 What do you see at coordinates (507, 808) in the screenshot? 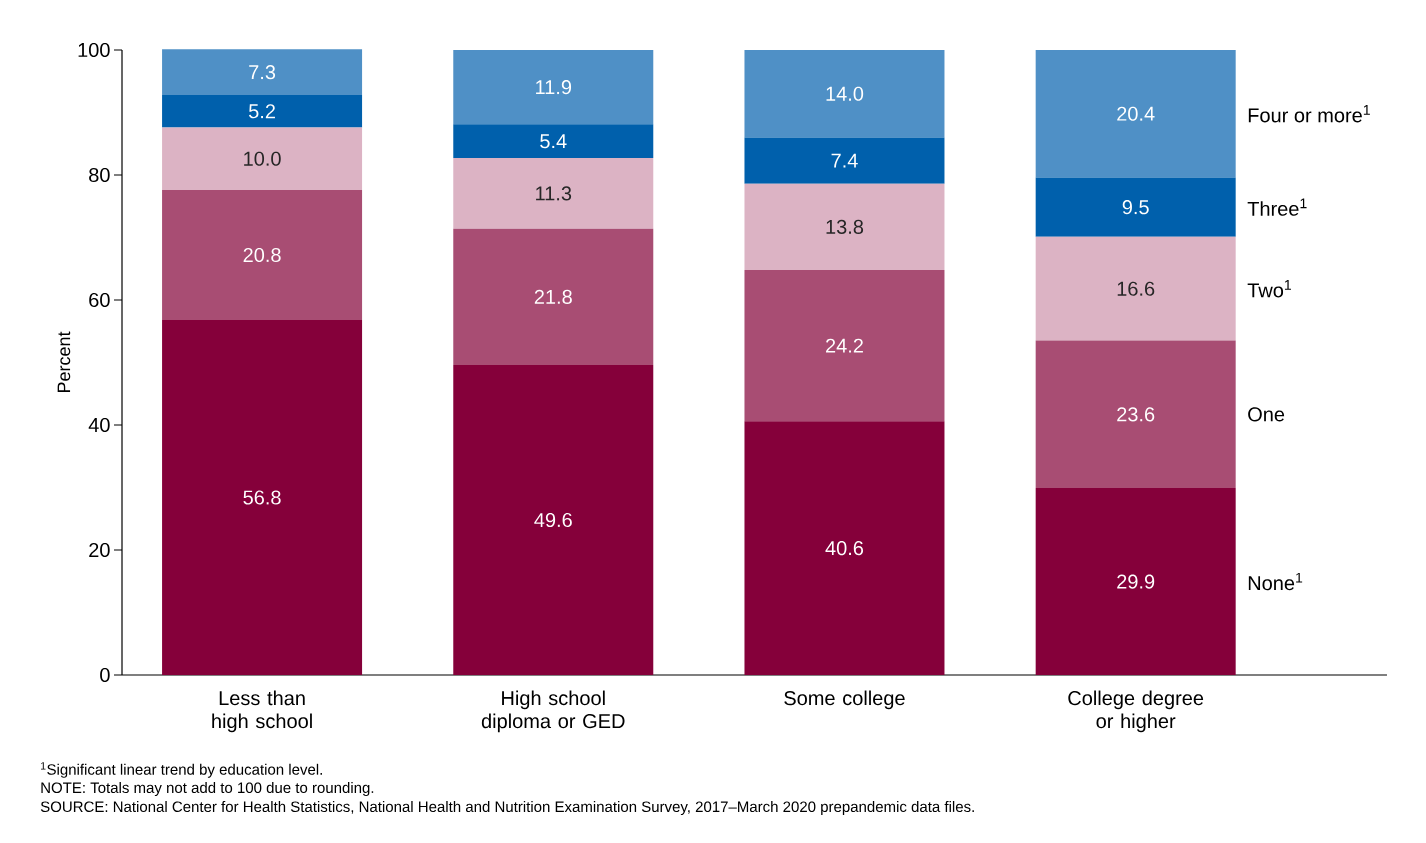
I see `source-note: SOURCE: National Center for Health Statistics, National Health and Nutrition Examination Survey, 2017–March 2020 prepandemic data files.` at bounding box center [507, 808].